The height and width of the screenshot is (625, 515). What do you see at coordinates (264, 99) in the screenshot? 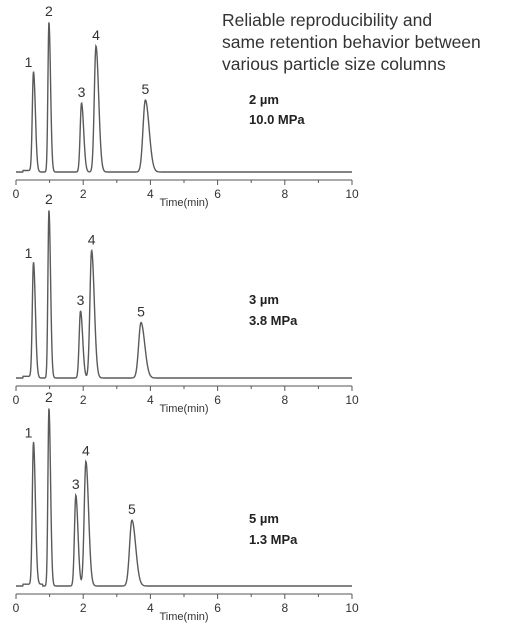
I see `particle-size-label: 2 µm` at bounding box center [264, 99].